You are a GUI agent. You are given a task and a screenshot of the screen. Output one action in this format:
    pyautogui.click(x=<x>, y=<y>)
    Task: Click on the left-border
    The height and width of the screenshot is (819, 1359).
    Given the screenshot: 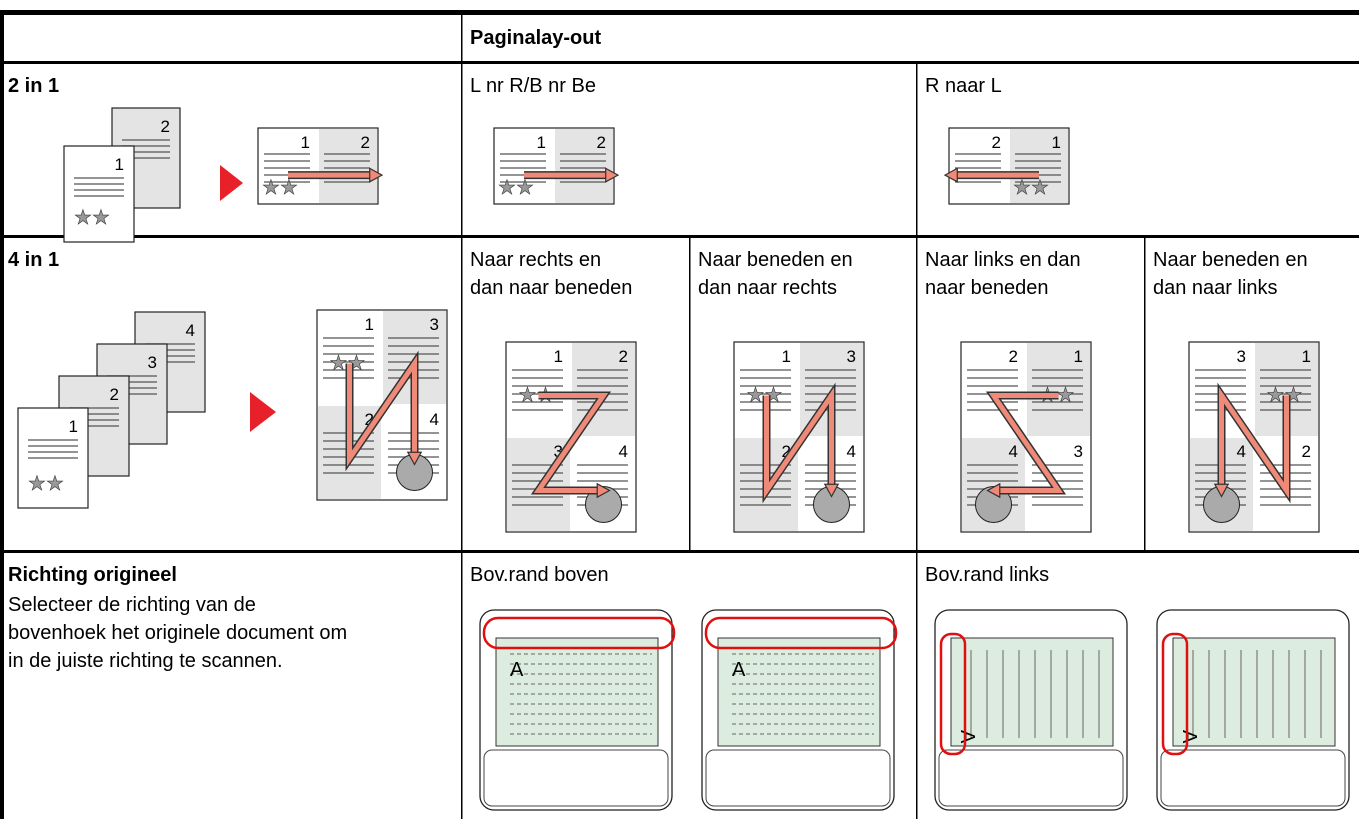 What is the action you would take?
    pyautogui.click(x=2, y=414)
    